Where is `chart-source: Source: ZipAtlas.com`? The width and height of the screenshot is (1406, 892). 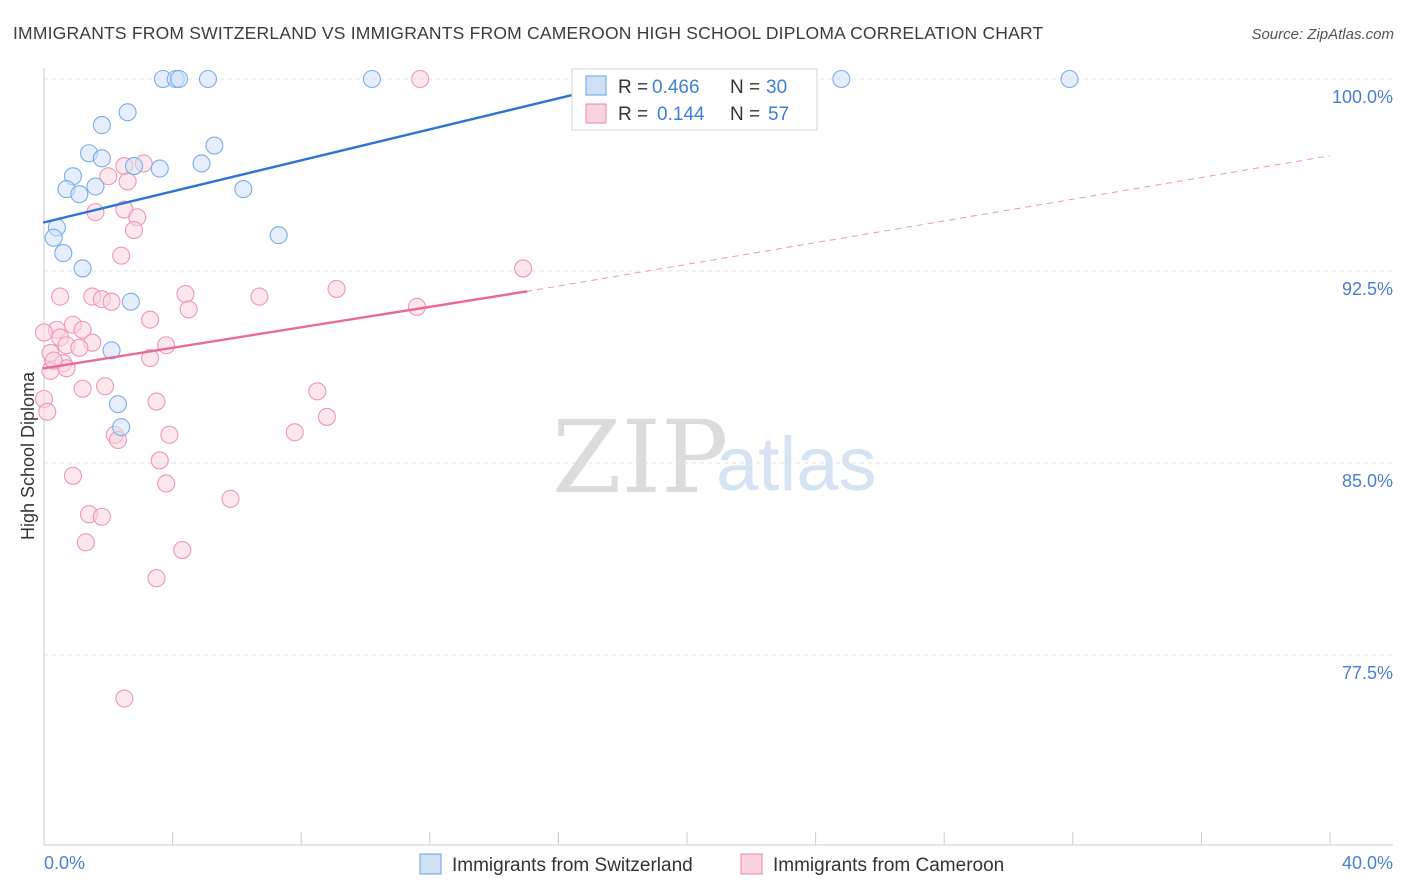 chart-source: Source: ZipAtlas.com is located at coordinates (1322, 34).